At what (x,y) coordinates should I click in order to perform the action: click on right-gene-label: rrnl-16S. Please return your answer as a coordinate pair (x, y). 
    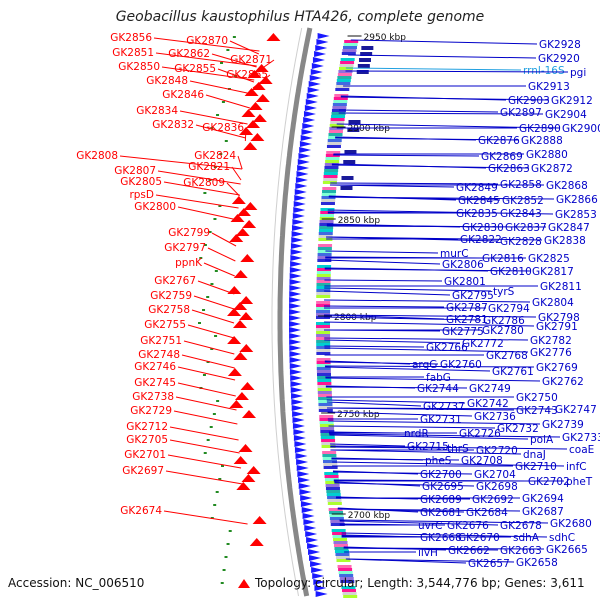
    Looking at the image, I should click on (544, 71).